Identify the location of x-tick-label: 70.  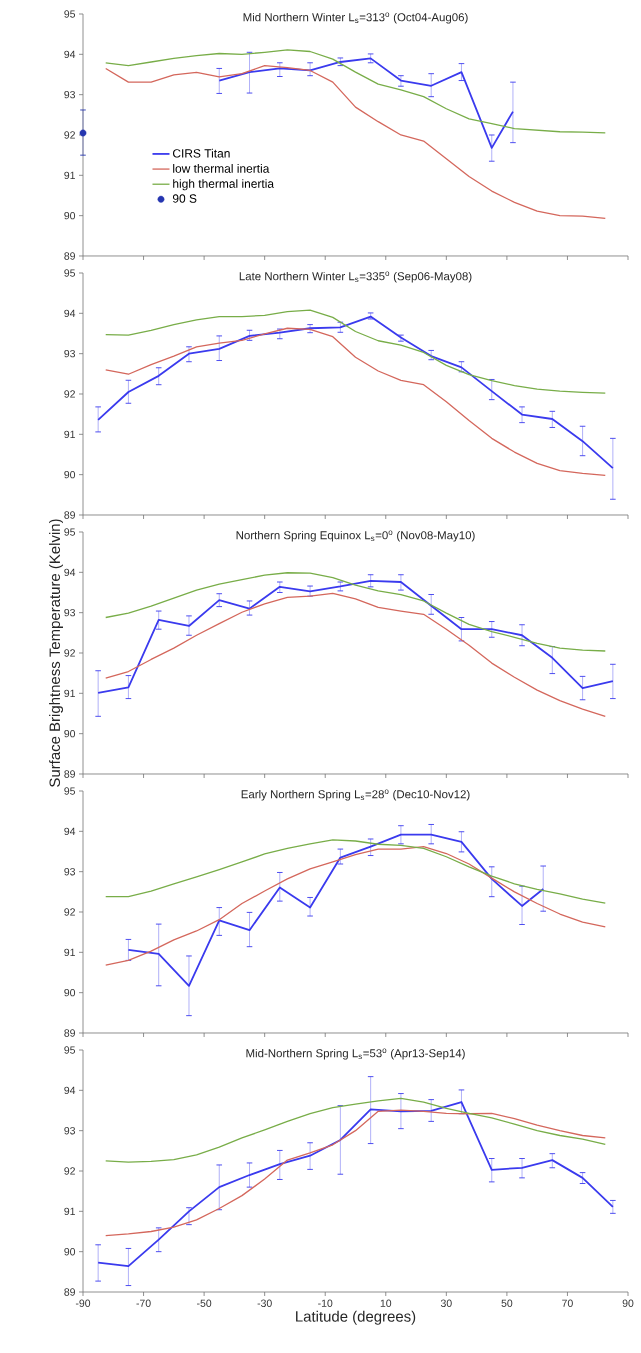
(567, 1303).